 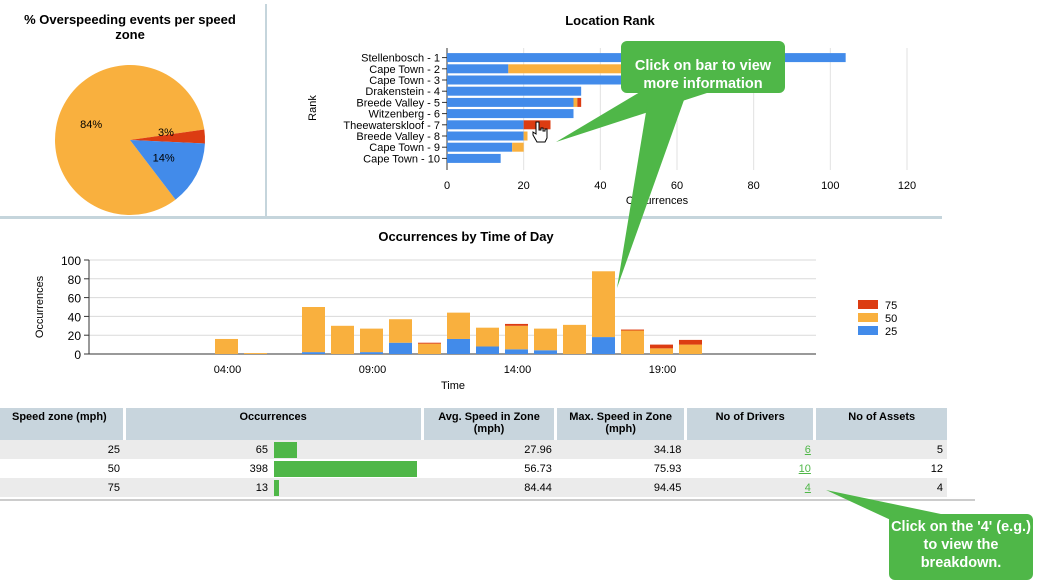 What do you see at coordinates (751, 424) in the screenshot?
I see `col-no-of-drivers: No of Drivers` at bounding box center [751, 424].